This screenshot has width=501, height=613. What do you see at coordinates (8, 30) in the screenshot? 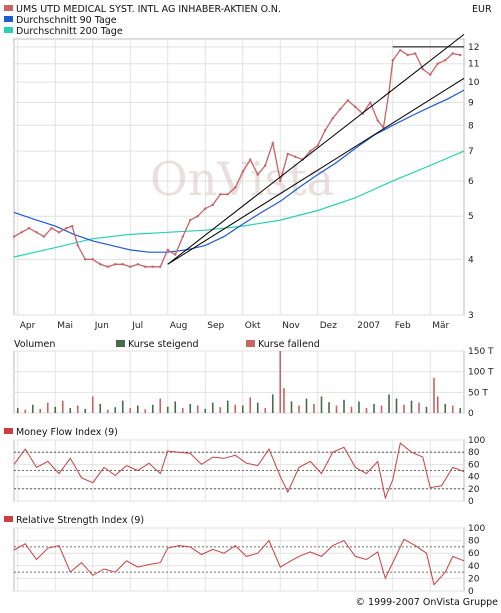
I see `legend-swatch-ma200` at bounding box center [8, 30].